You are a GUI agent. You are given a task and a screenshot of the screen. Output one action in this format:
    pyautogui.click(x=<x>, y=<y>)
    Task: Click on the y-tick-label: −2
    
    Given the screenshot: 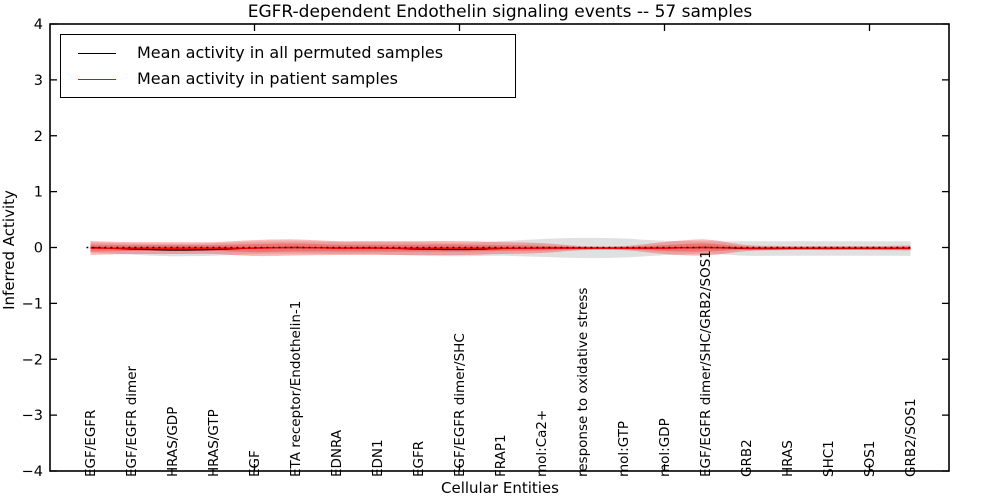 What is the action you would take?
    pyautogui.click(x=32, y=360)
    